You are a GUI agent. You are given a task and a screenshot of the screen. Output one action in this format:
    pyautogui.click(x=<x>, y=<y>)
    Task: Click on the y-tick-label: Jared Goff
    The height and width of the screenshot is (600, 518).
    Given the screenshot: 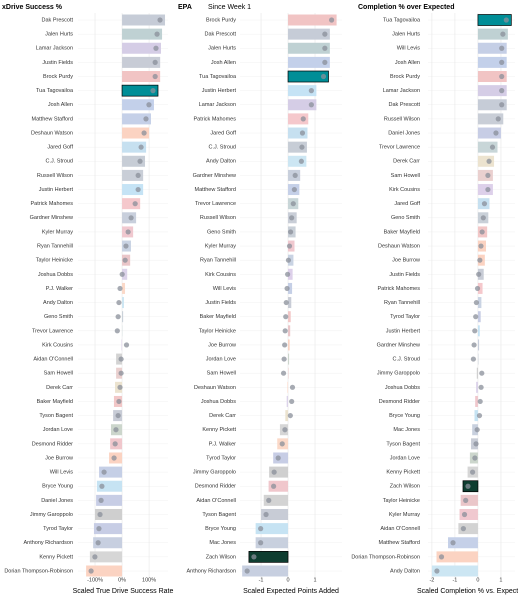 What is the action you would take?
    pyautogui.click(x=223, y=133)
    